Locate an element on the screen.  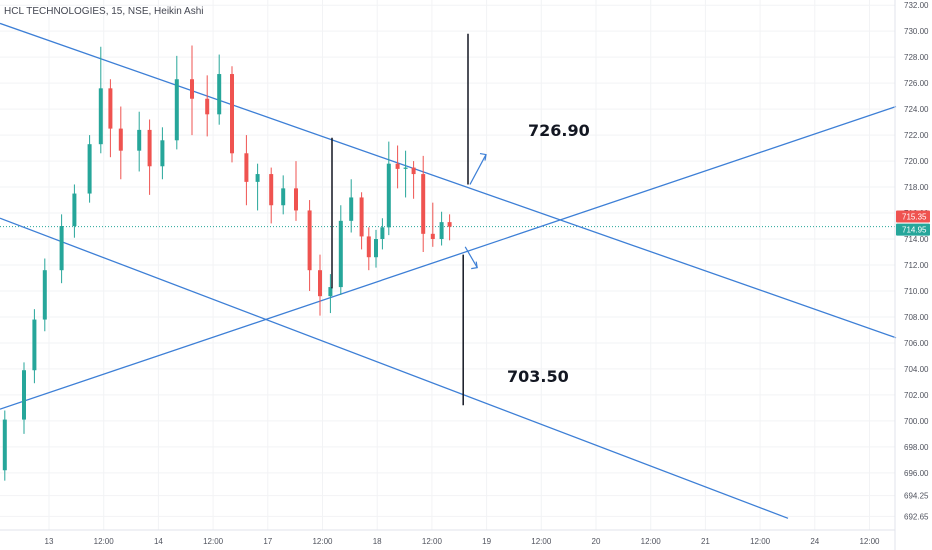
price-tick-label: 728.00 is located at coordinates (916, 57).